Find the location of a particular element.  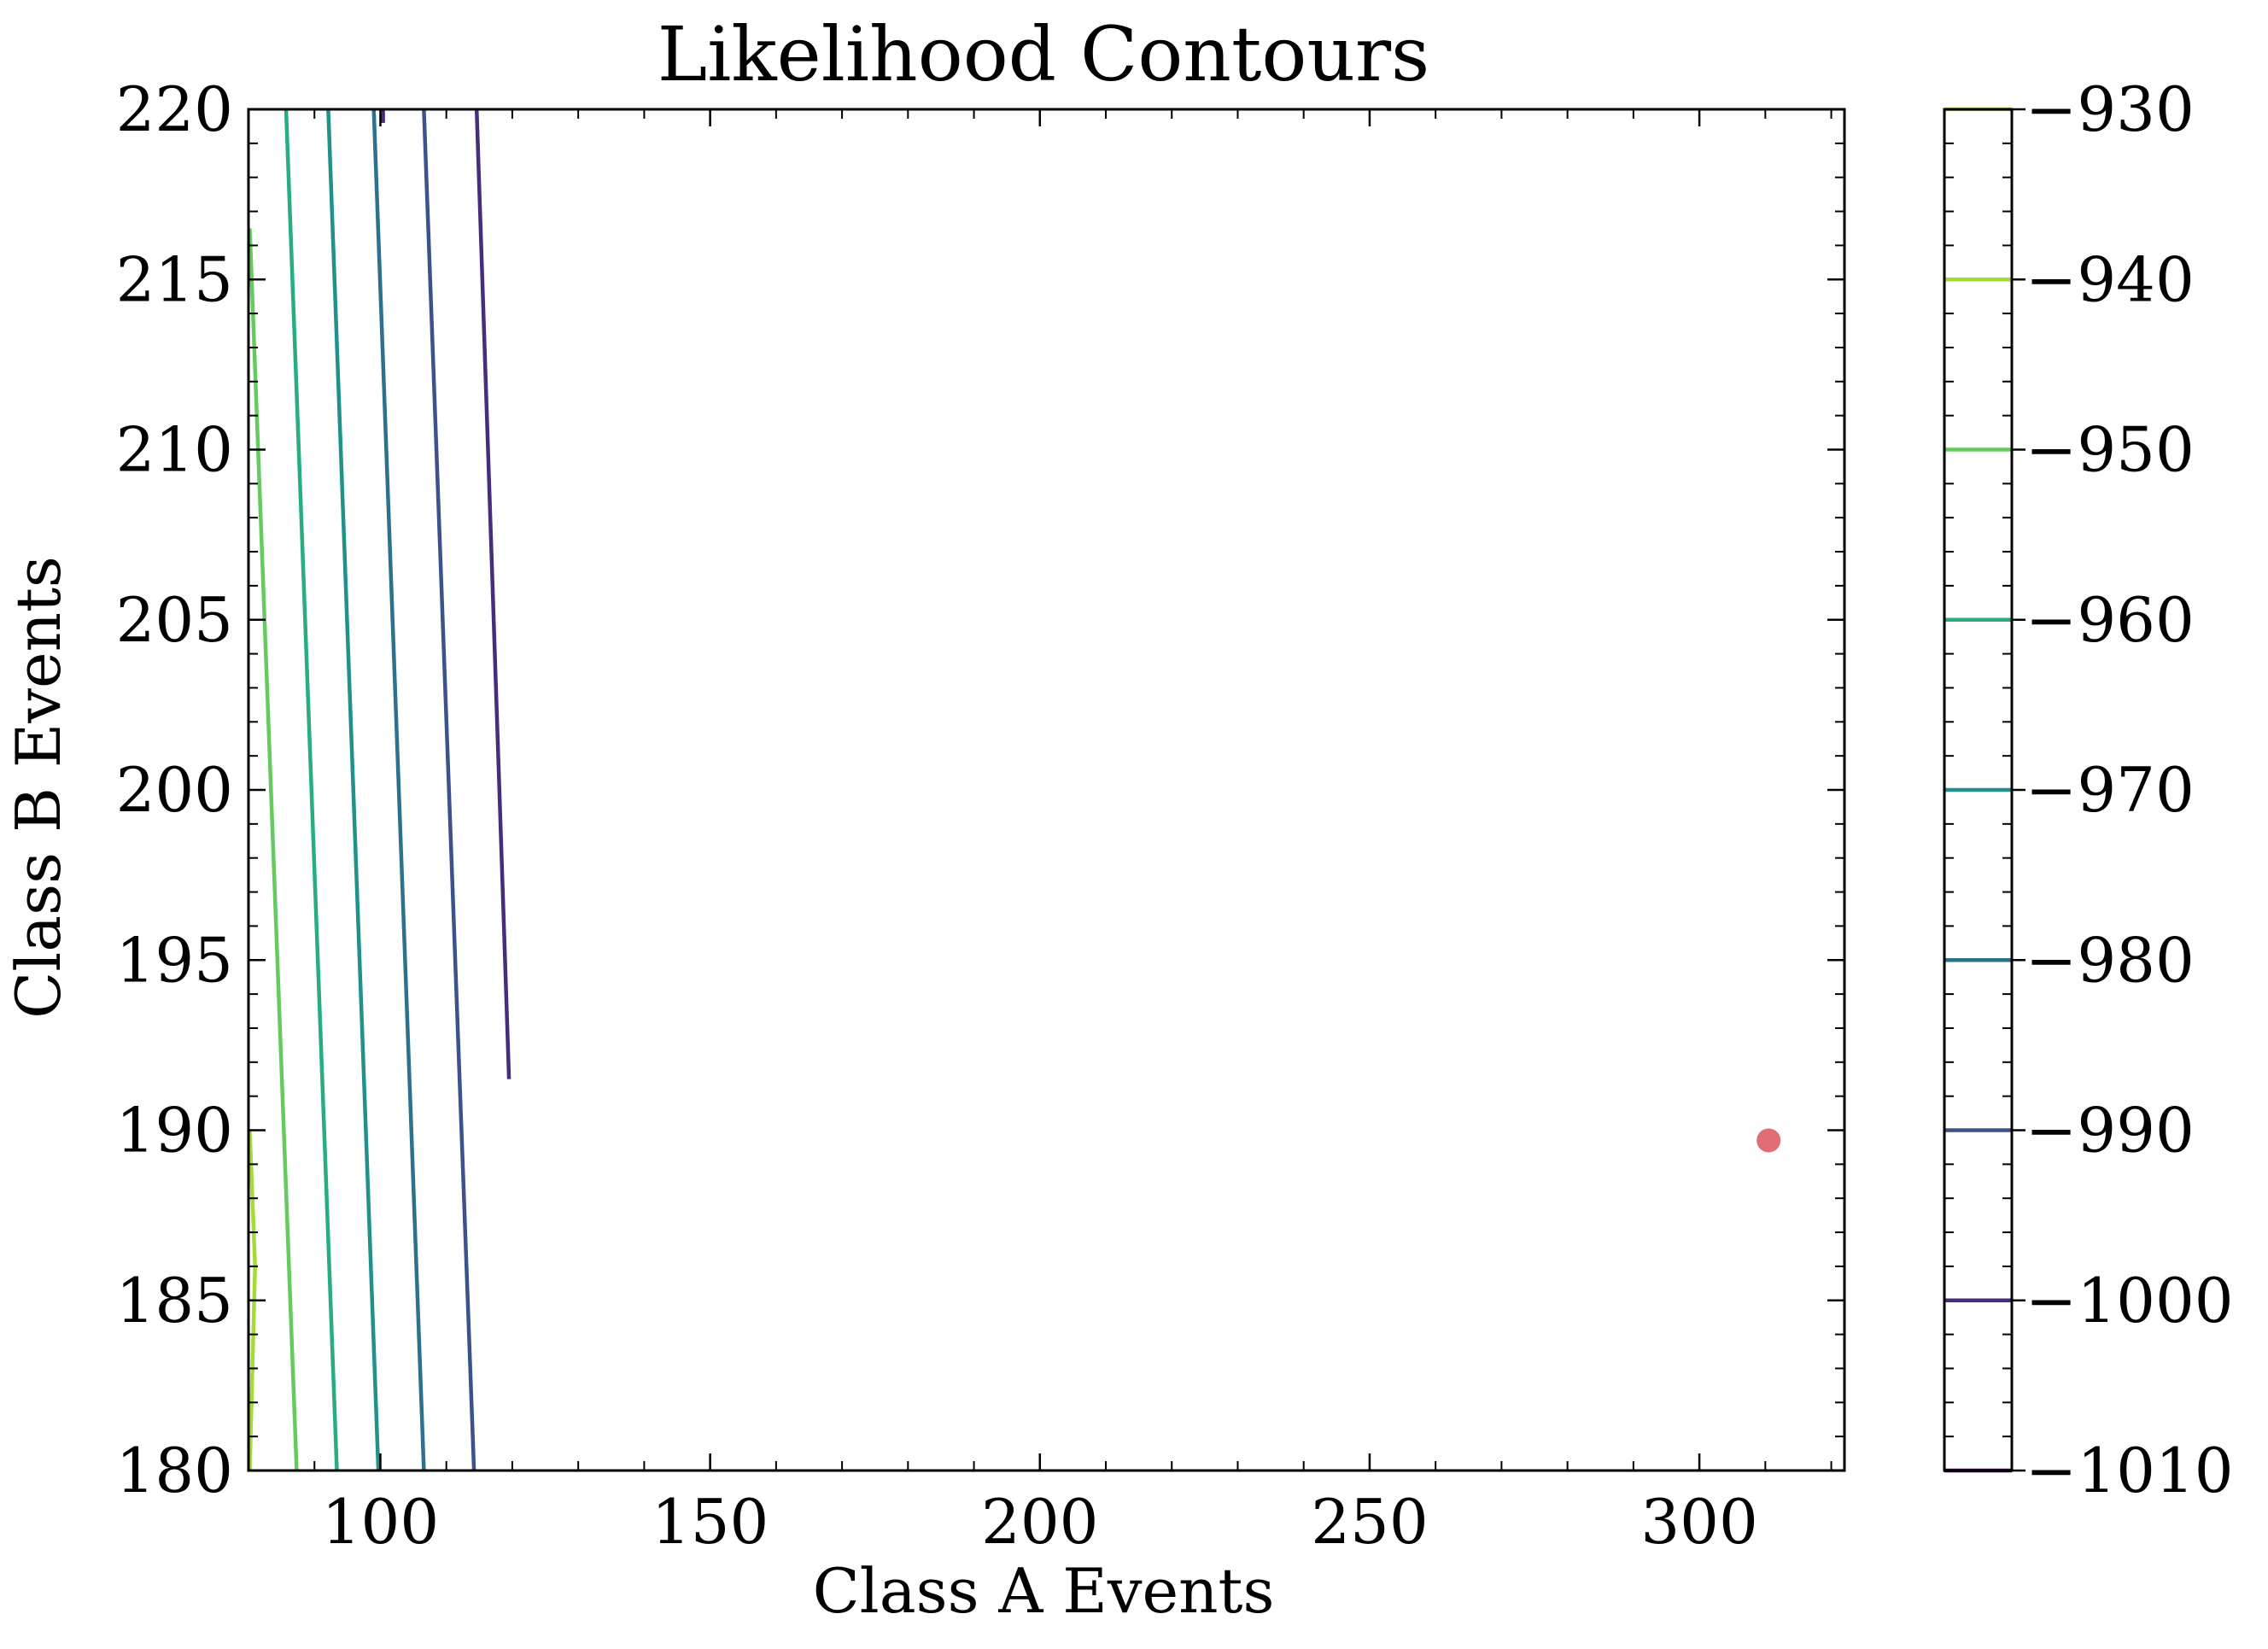

colorbar-tick-label: −990 is located at coordinates (2110, 1131).